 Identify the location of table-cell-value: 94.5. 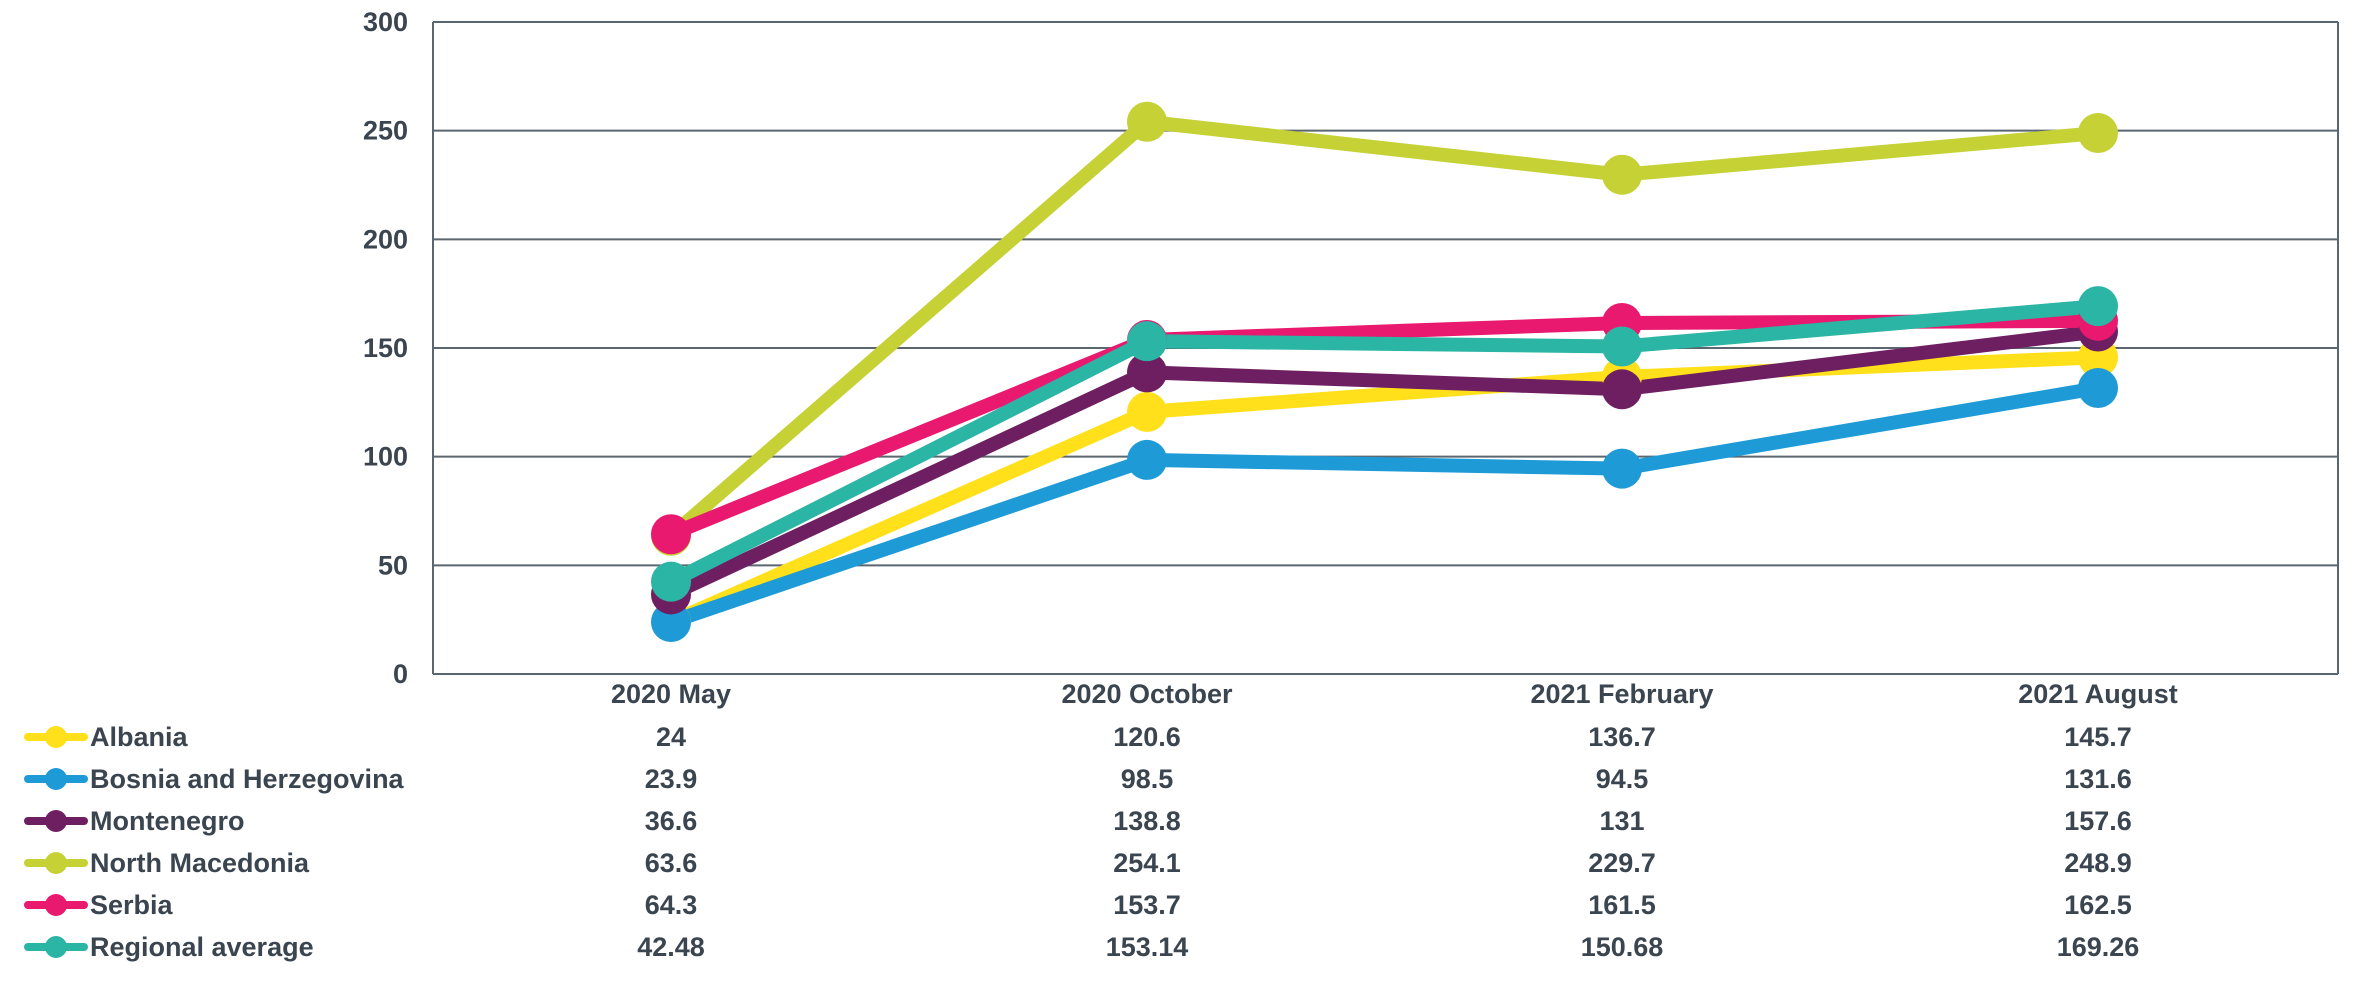
(1622, 779).